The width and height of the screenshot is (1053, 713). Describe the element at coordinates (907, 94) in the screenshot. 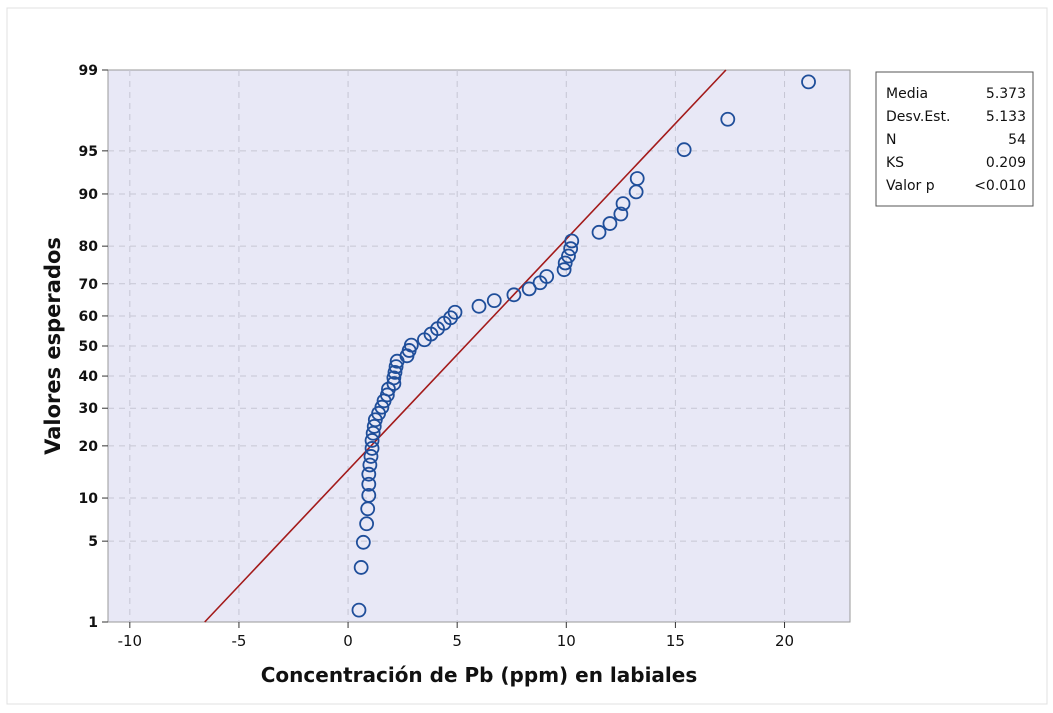

I see `stat-label-media: Media` at that location.